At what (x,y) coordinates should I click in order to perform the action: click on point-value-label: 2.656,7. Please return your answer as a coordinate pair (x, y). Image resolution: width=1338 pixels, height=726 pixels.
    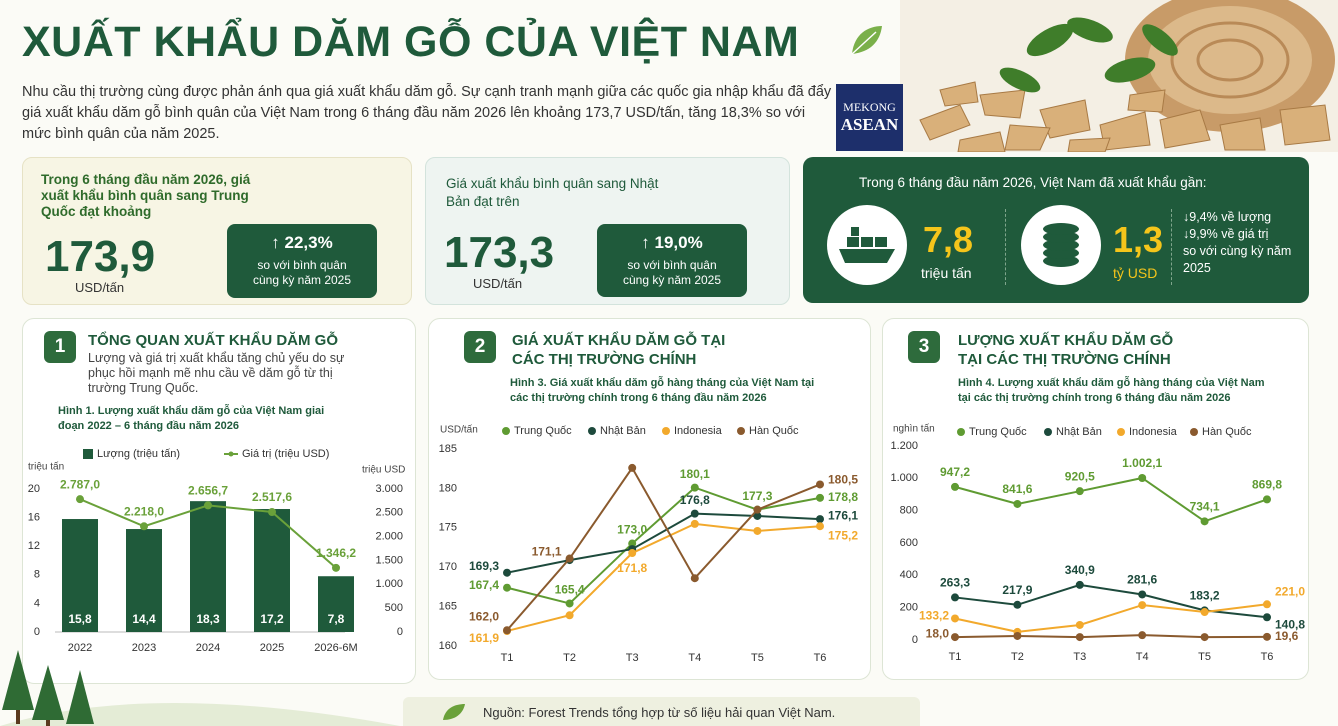
    Looking at the image, I should click on (208, 491).